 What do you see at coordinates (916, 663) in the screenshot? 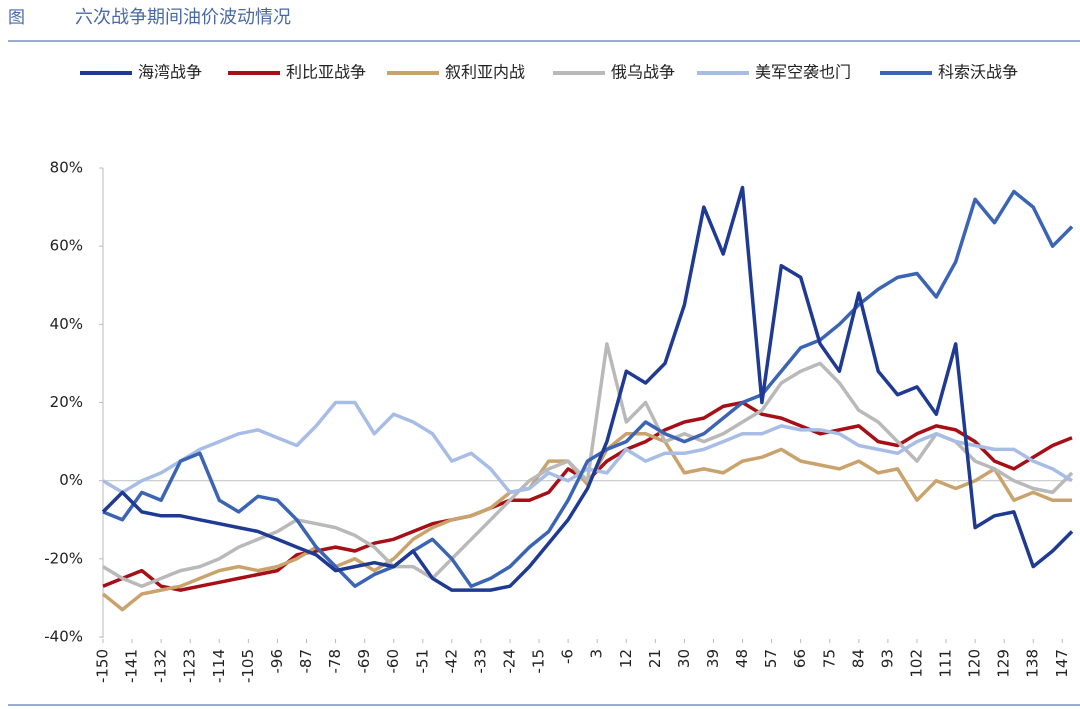
I see `x-tick-label: 102` at bounding box center [916, 663].